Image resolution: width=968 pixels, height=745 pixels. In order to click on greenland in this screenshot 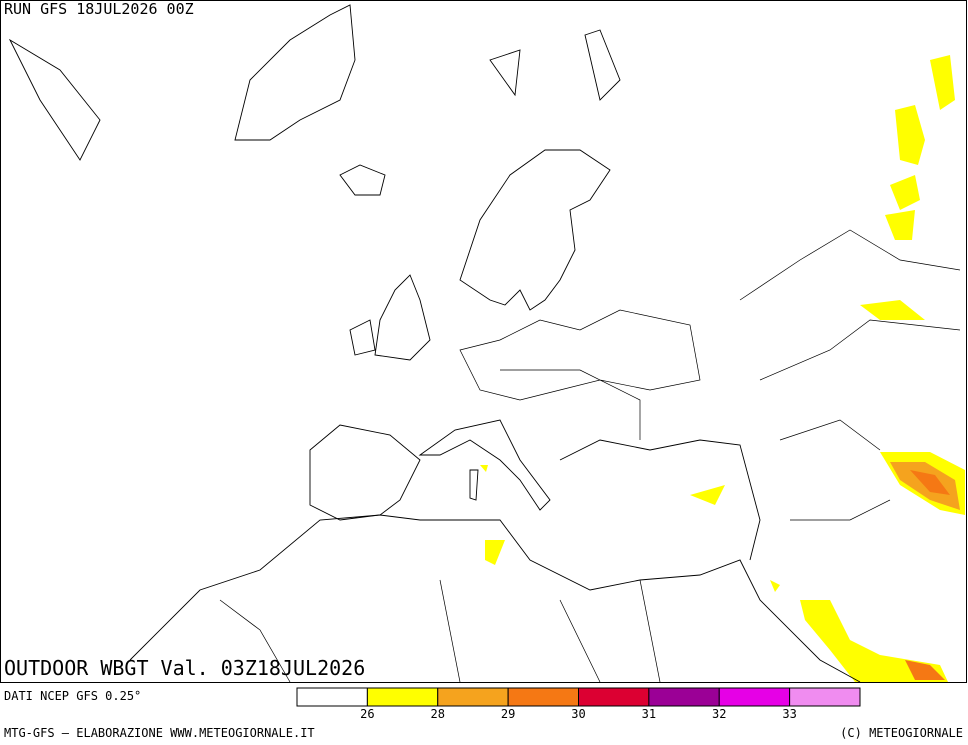, I will do `click(295, 72)`.